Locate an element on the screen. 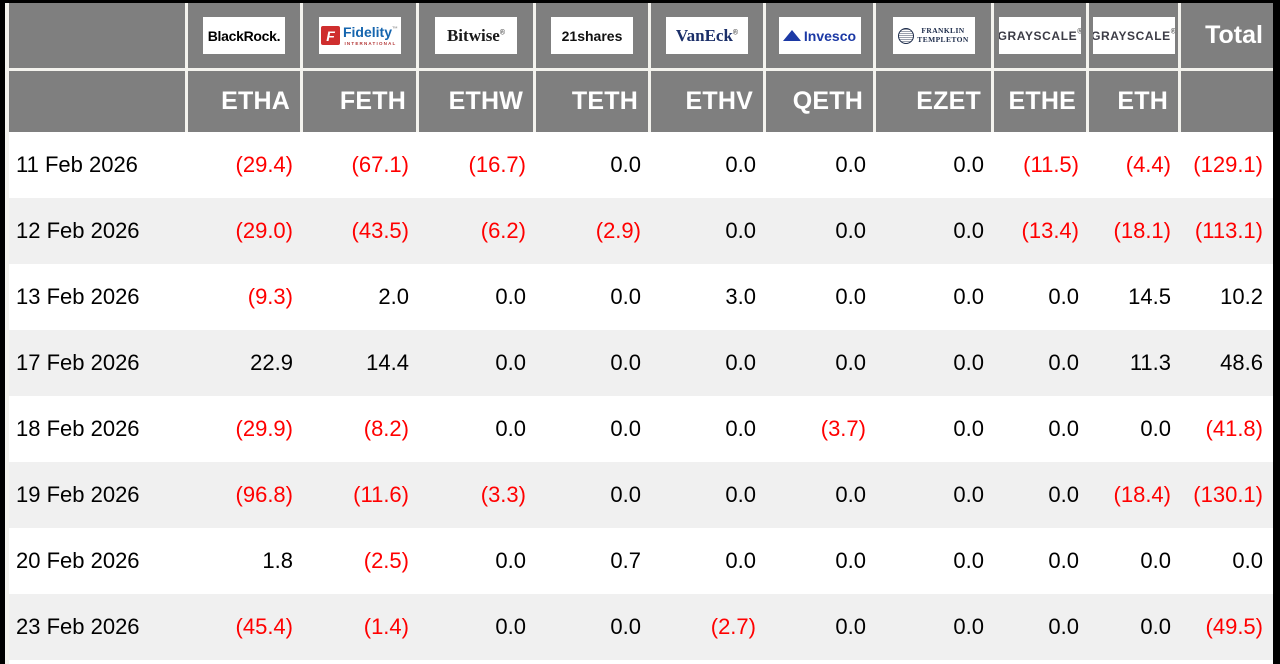 The width and height of the screenshot is (1280, 664). flow-cell-feth: (43.5) is located at coordinates (361, 231).